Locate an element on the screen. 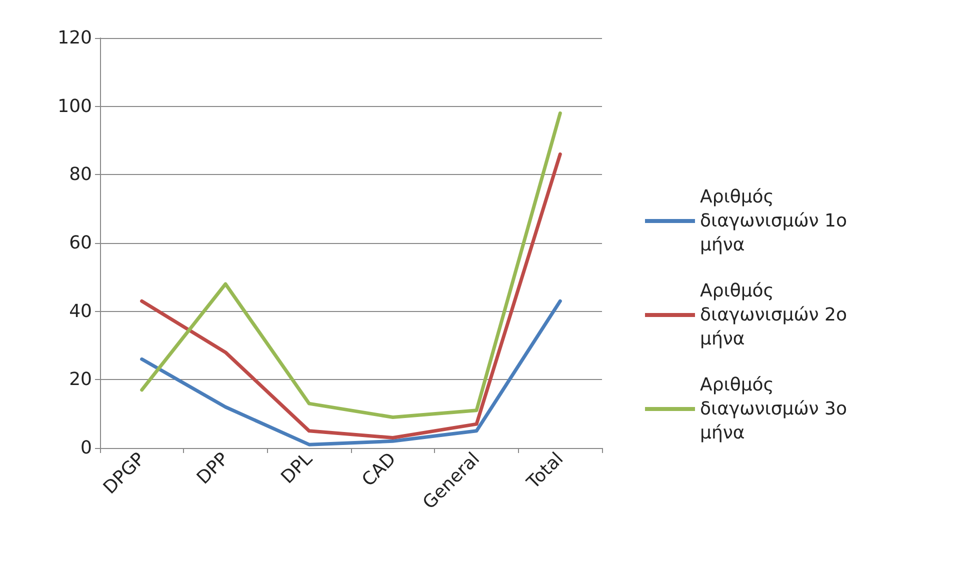  legend-label: Αριθμός διαγωνισμών 2ο μήνα is located at coordinates (776, 315).